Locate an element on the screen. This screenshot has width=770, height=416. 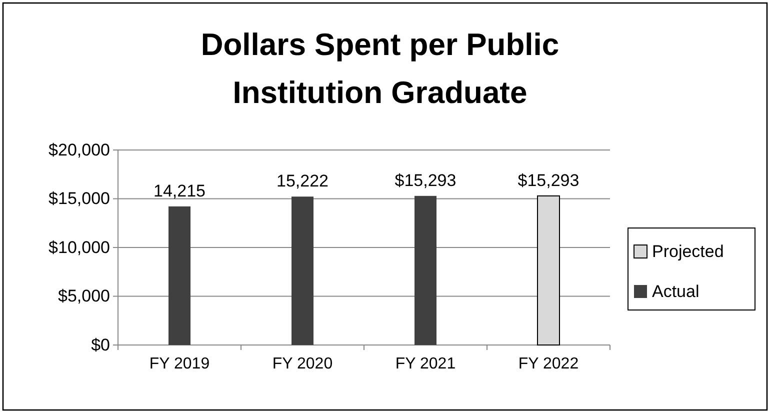
x-tick-label: FY 2022 is located at coordinates (548, 363).